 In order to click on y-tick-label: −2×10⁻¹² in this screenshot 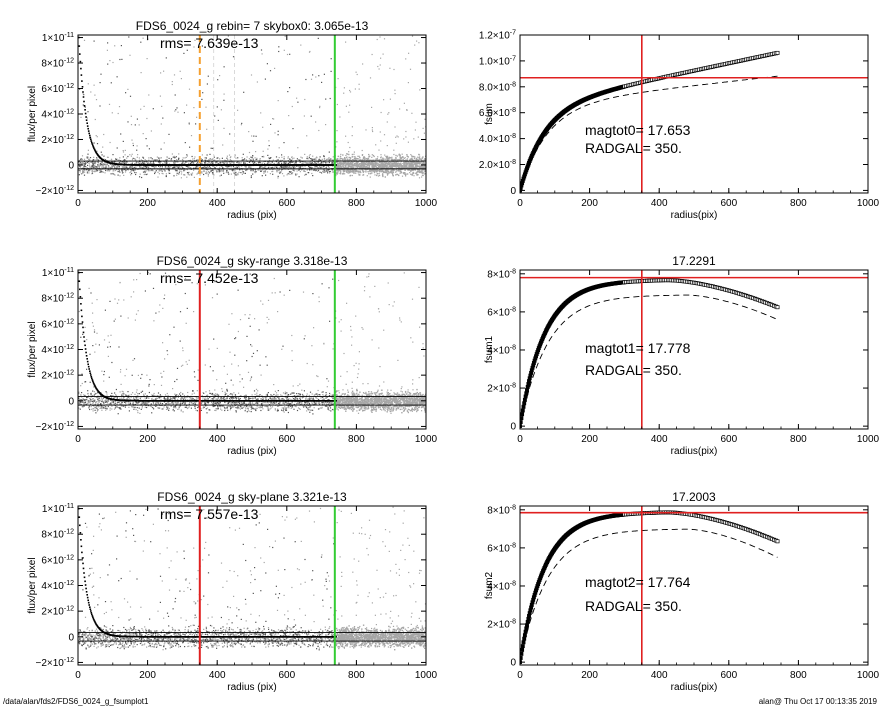, I will do `click(55, 191)`.